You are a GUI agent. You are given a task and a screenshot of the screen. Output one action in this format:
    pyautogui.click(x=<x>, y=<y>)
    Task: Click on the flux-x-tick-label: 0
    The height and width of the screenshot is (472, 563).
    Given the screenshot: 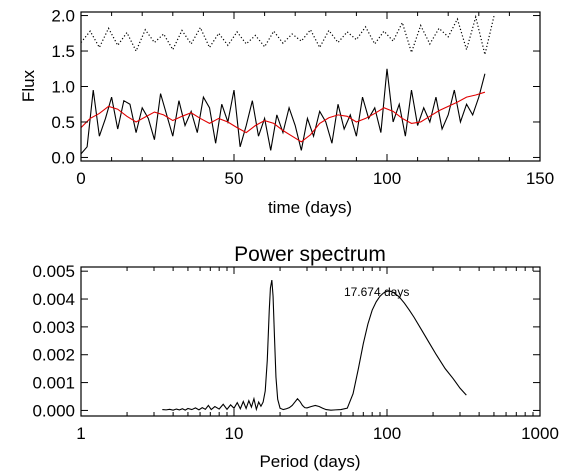 What is the action you would take?
    pyautogui.click(x=80, y=178)
    